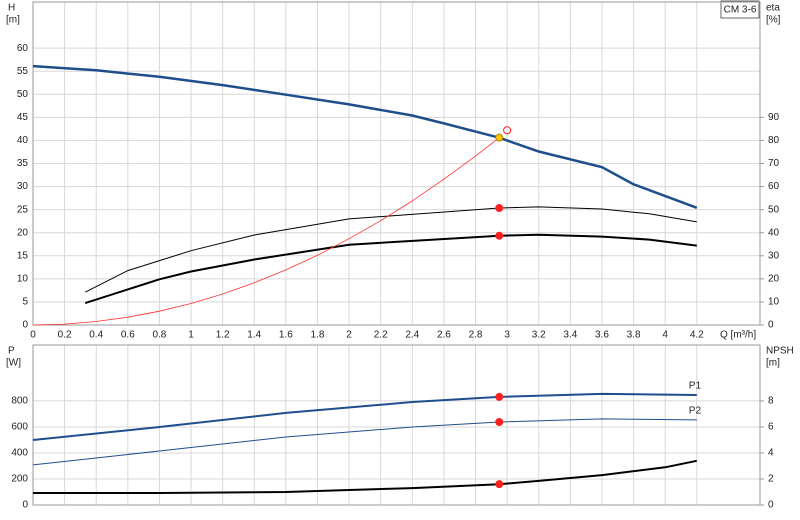  I want to click on y2-tick-label: 40, so click(774, 232).